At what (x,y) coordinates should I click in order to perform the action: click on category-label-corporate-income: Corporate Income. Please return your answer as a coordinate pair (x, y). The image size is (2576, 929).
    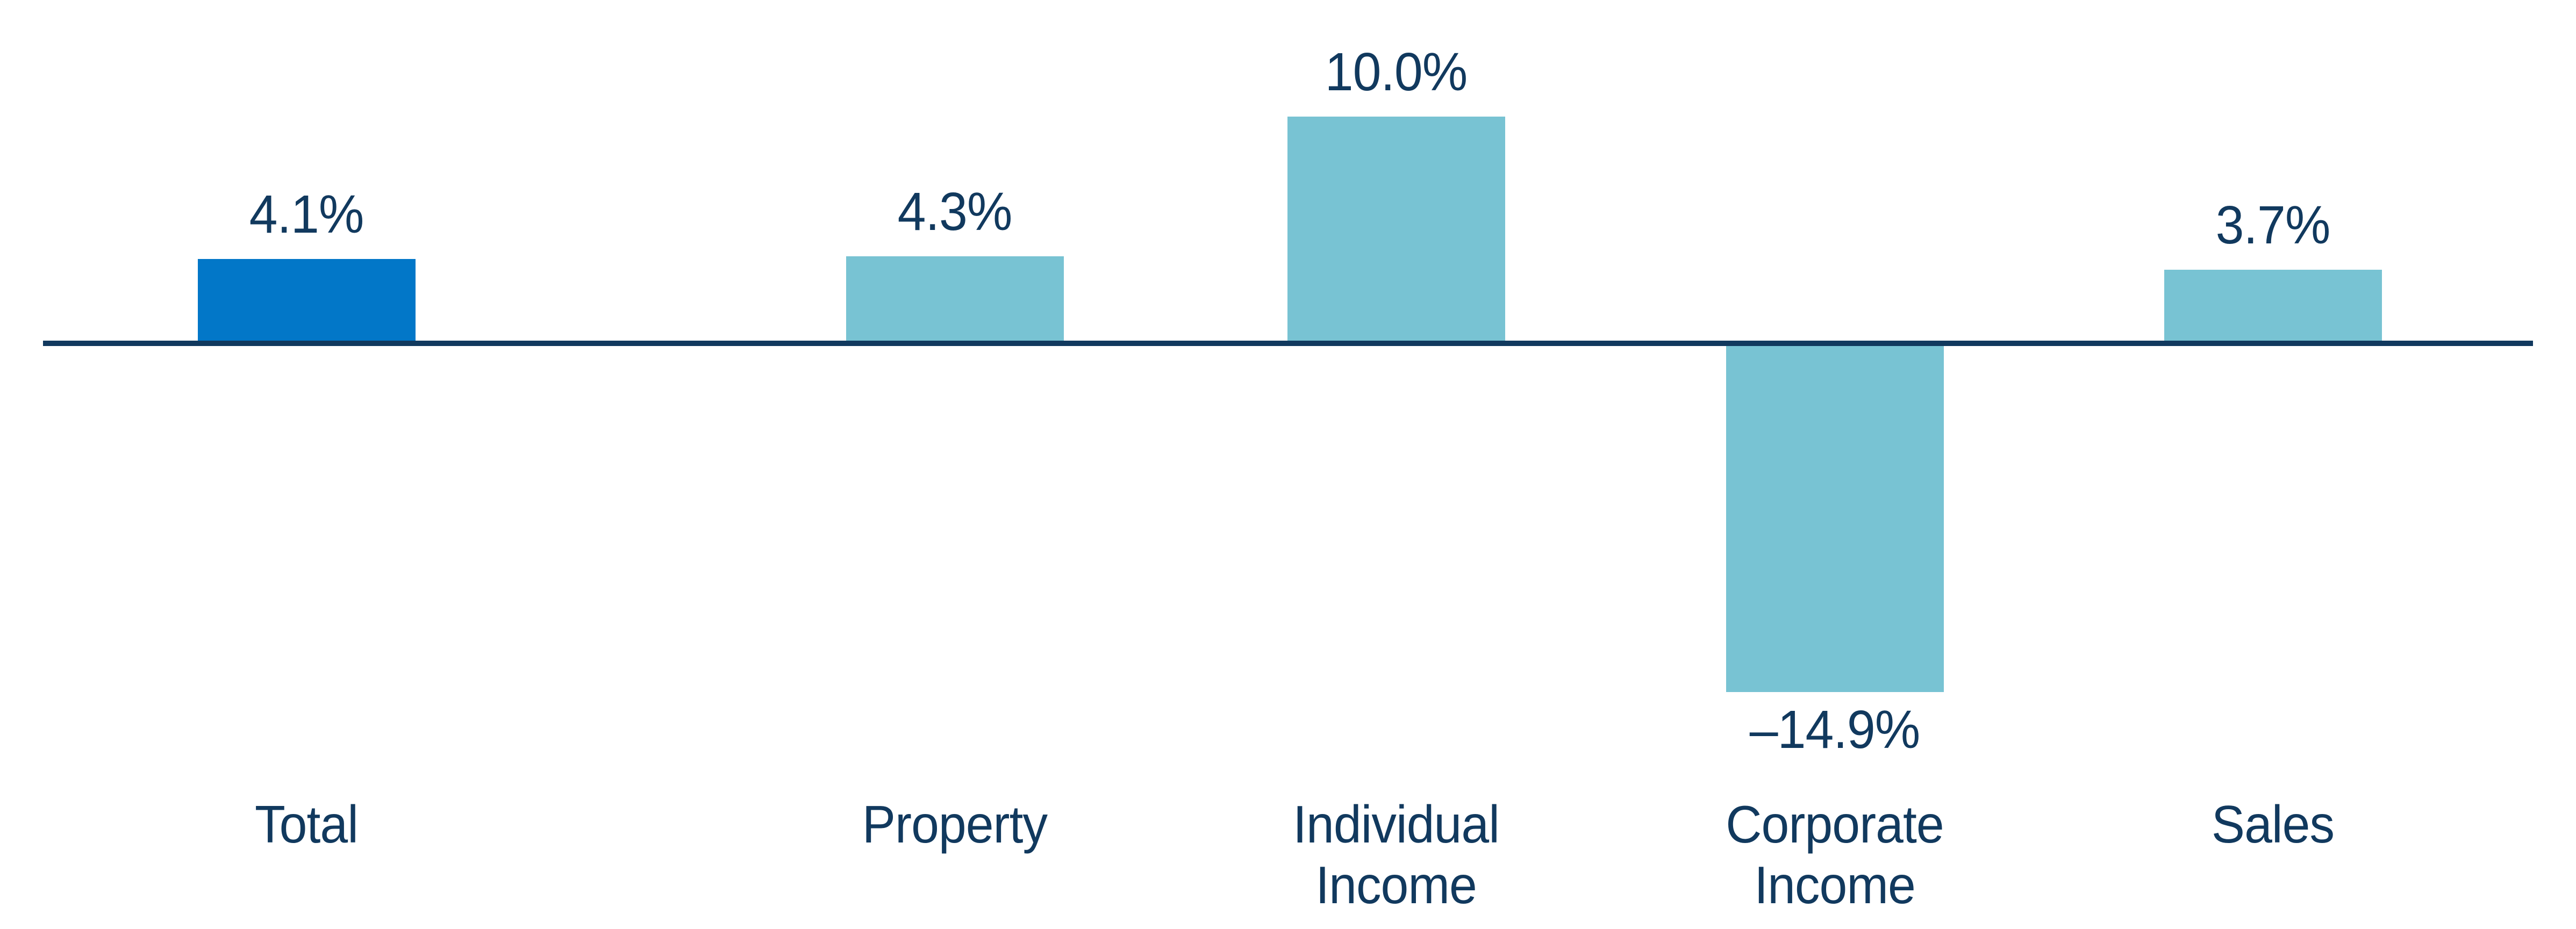
    Looking at the image, I should click on (1835, 855).